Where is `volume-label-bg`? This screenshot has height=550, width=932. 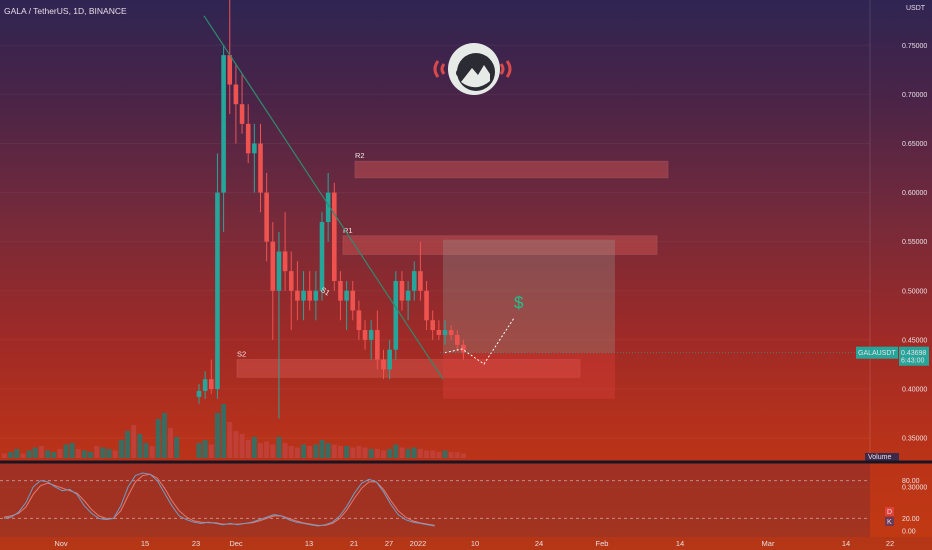
volume-label-bg is located at coordinates (882, 457).